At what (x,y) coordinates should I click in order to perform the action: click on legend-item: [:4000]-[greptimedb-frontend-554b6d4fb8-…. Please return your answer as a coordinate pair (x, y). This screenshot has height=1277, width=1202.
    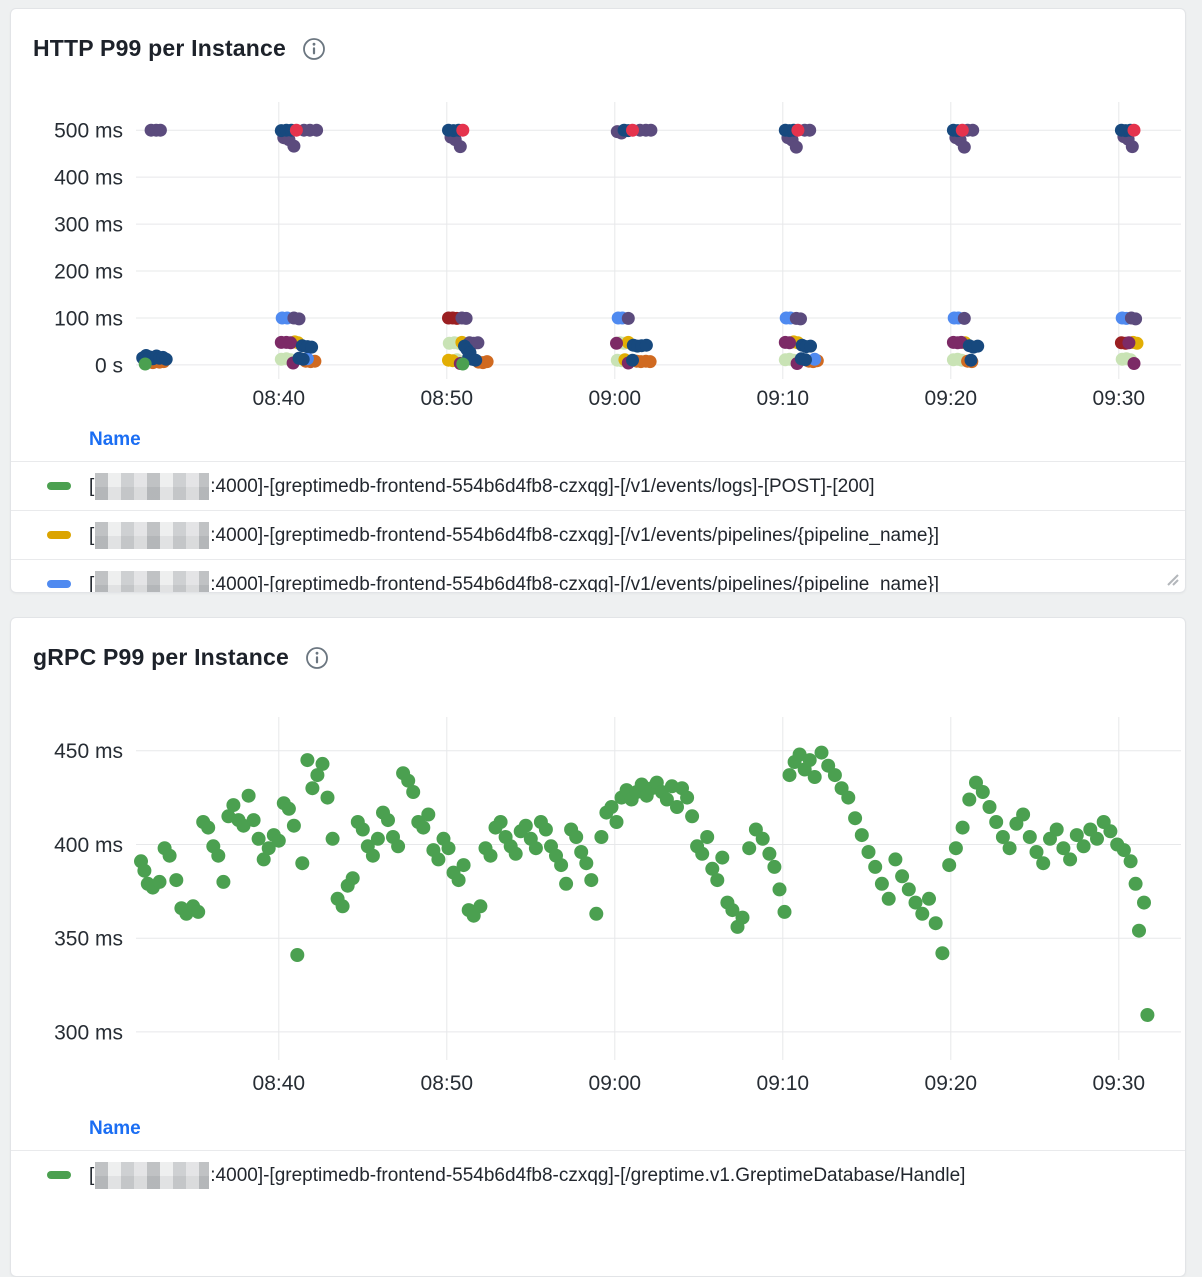
    Looking at the image, I should click on (598, 534).